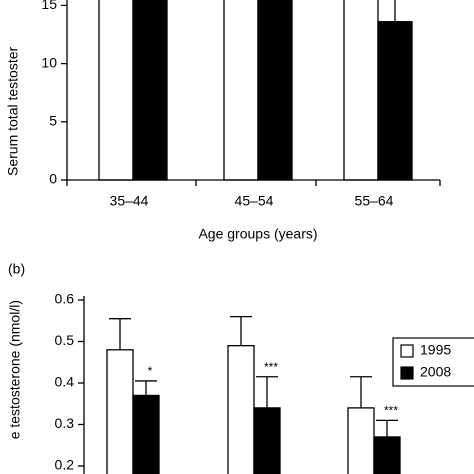 This screenshot has width=474, height=474. Describe the element at coordinates (65, 340) in the screenshot. I see `y-tick-label: 0.5` at that location.